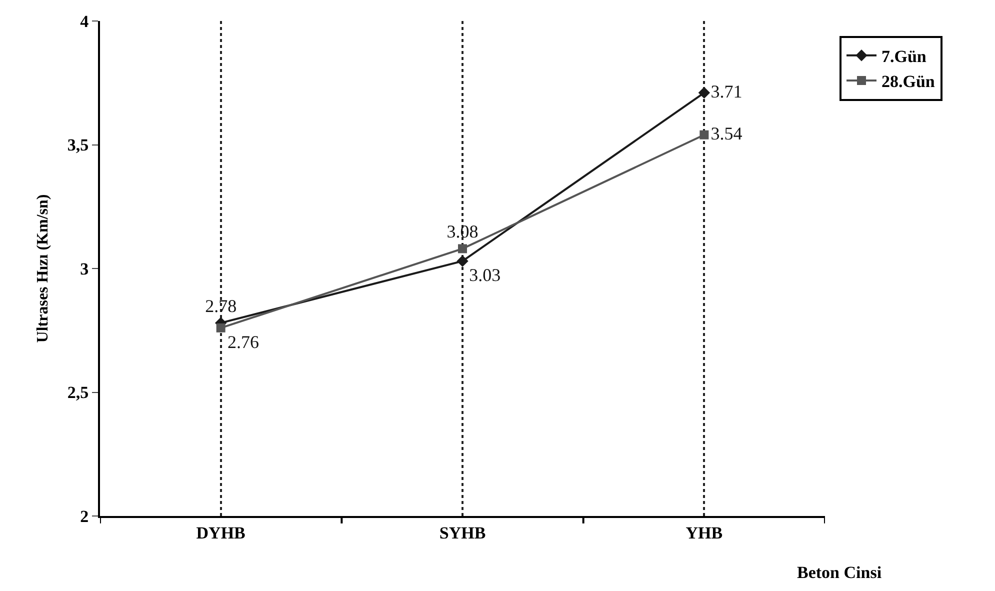 The width and height of the screenshot is (995, 591). Describe the element at coordinates (704, 532) in the screenshot. I see `x-tick-label: YHB` at that location.